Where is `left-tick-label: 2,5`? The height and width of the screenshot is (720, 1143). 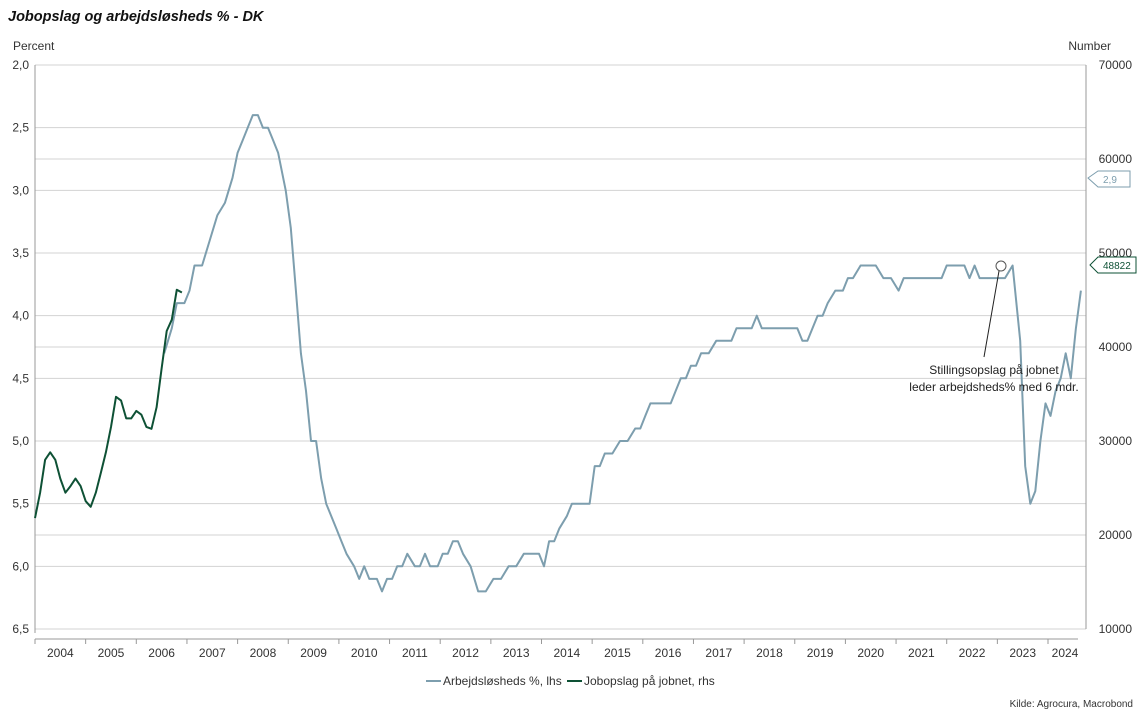
left-tick-label: 2,5 is located at coordinates (20, 128).